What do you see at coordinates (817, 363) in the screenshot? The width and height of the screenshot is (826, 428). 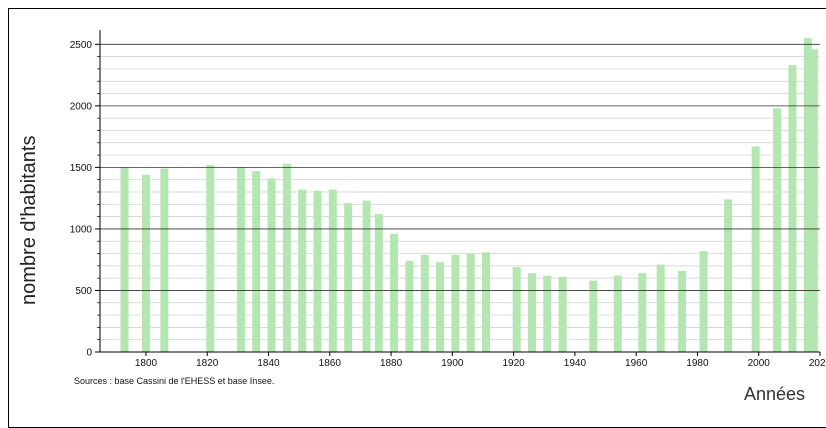 I see `x-tick-label: 2020` at bounding box center [817, 363].